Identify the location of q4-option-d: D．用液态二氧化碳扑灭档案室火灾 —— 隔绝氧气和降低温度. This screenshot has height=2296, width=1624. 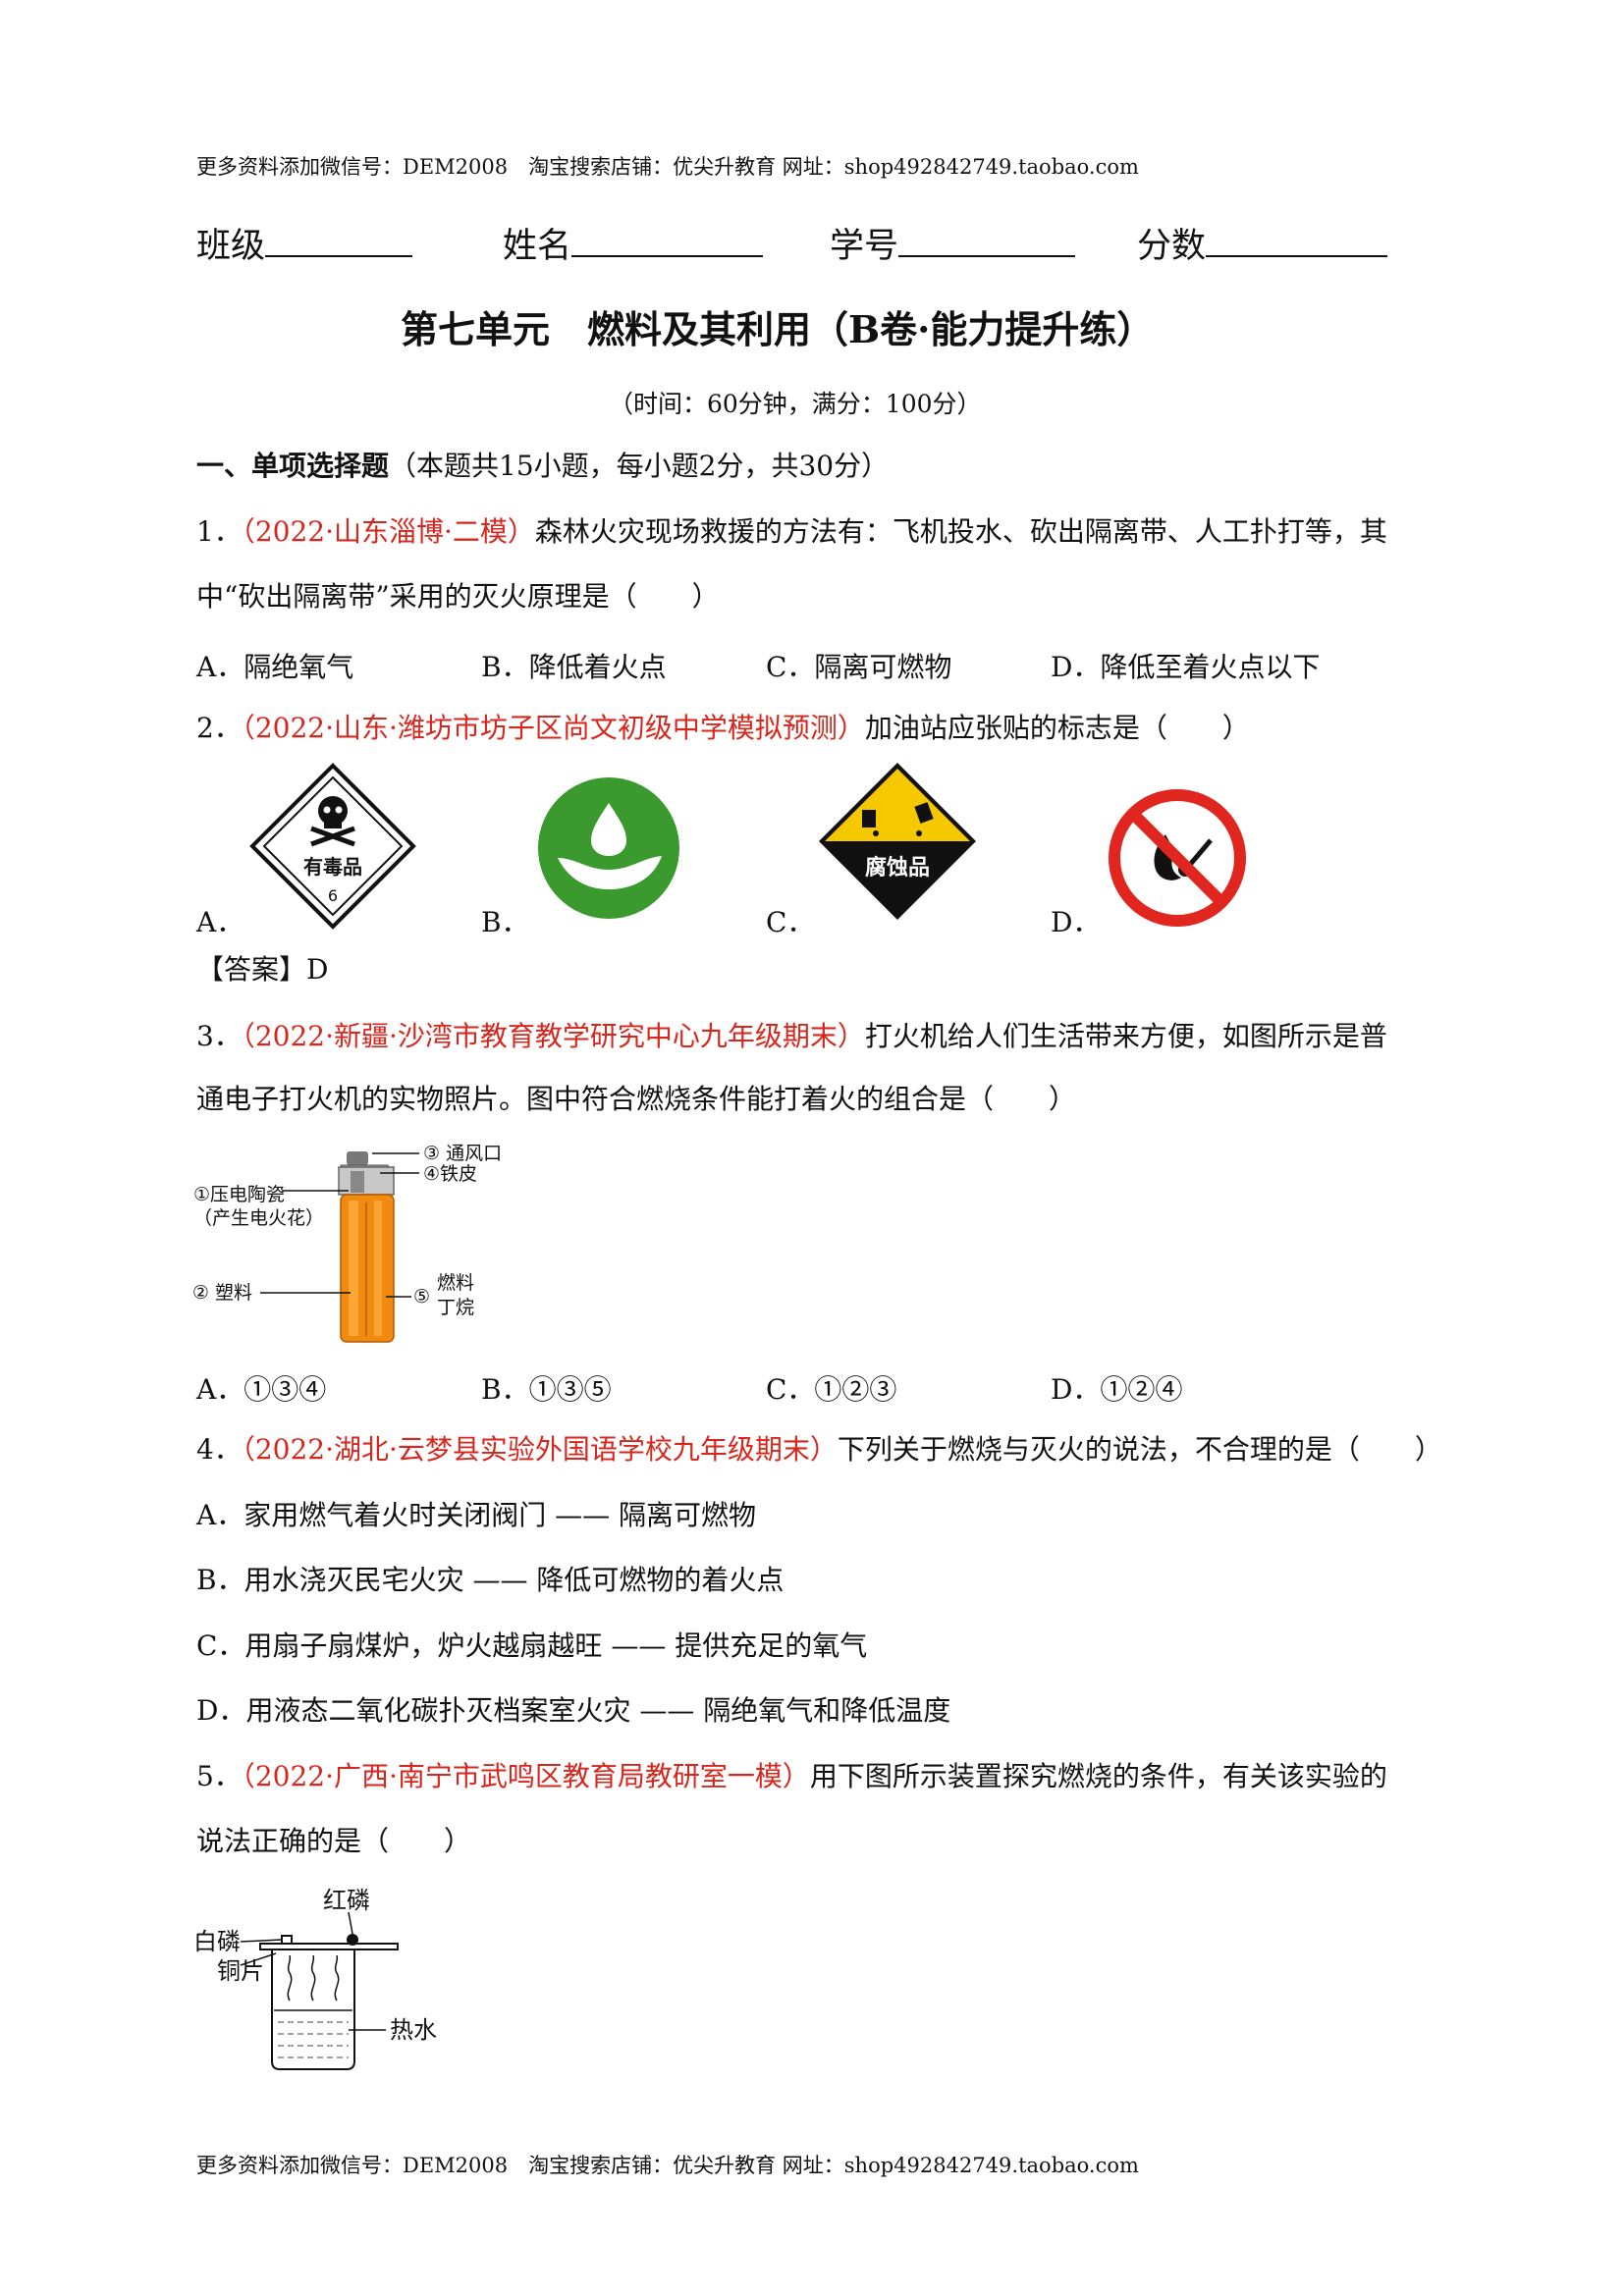
(573, 1710).